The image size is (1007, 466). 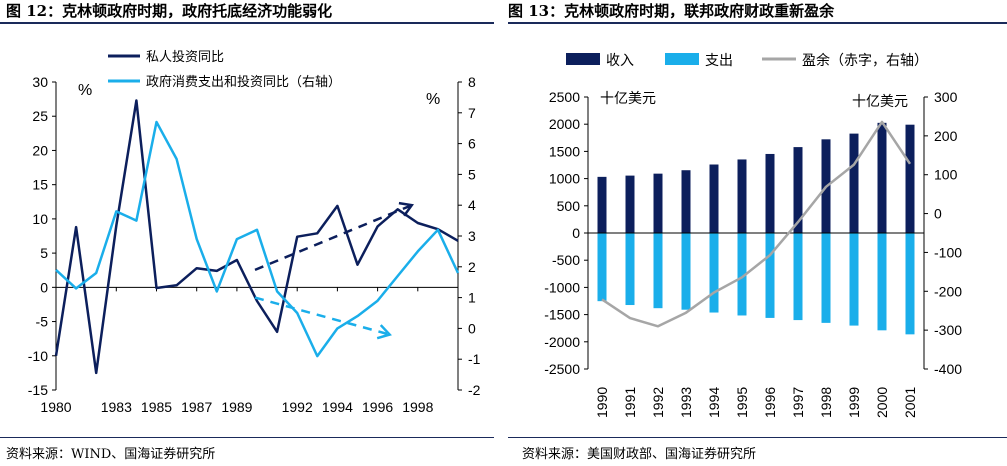 I want to click on right-figure-title: 图 13：克林顿政府时期，联邦政府财政重新盈余, so click(x=671, y=11).